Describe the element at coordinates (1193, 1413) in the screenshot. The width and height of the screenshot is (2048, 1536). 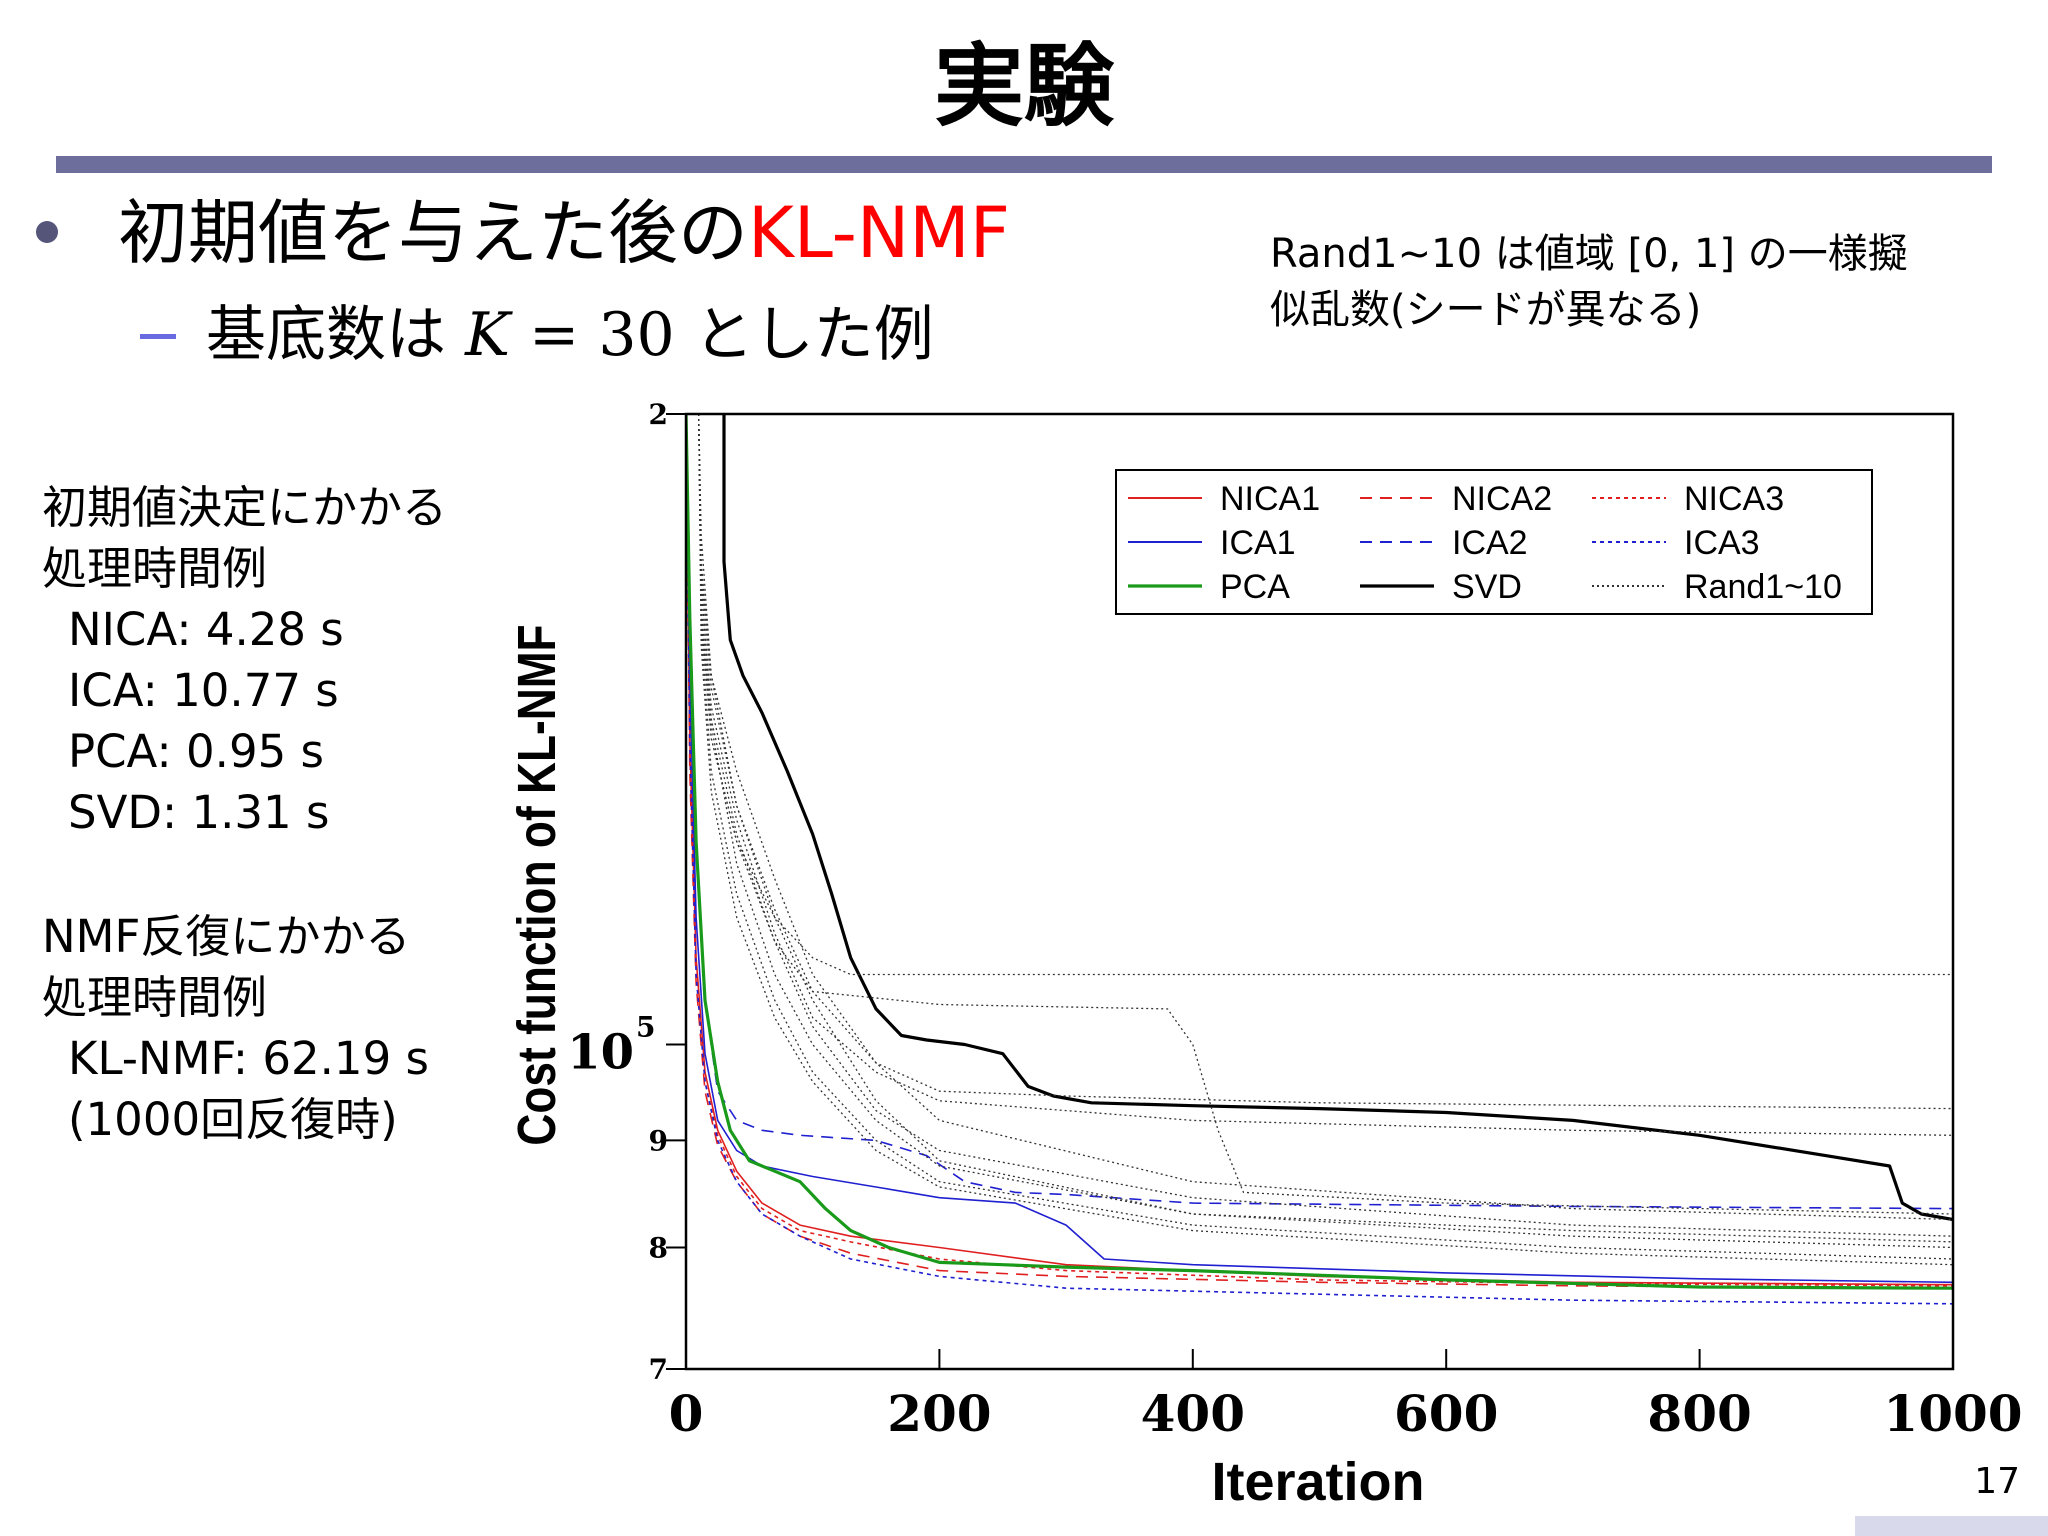
I see `x-tick-label: 400` at that location.